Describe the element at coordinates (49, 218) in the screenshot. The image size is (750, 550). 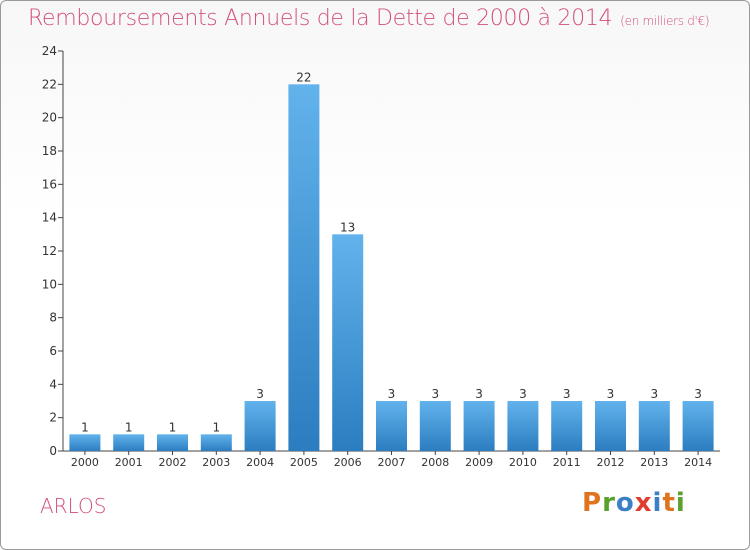
I see `y-tick-label: 14` at that location.